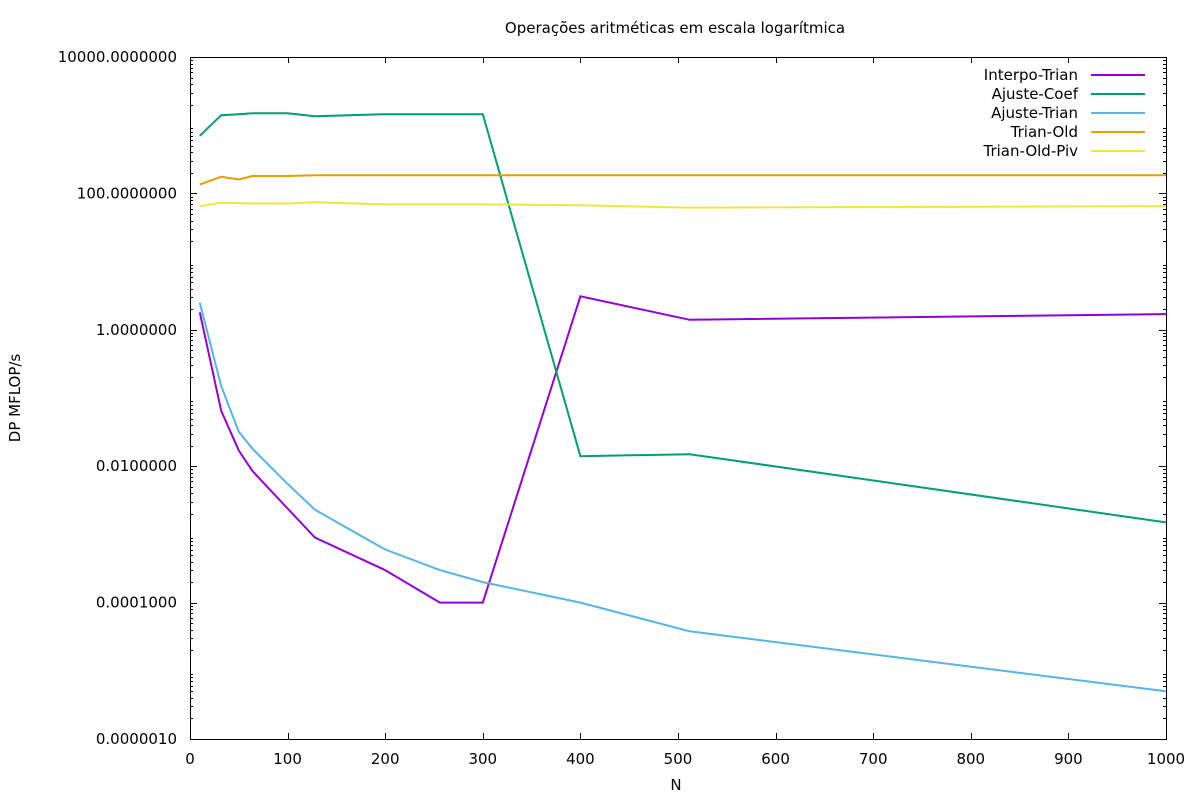 Image resolution: width=1200 pixels, height=800 pixels. I want to click on x-axis-label: N, so click(675, 785).